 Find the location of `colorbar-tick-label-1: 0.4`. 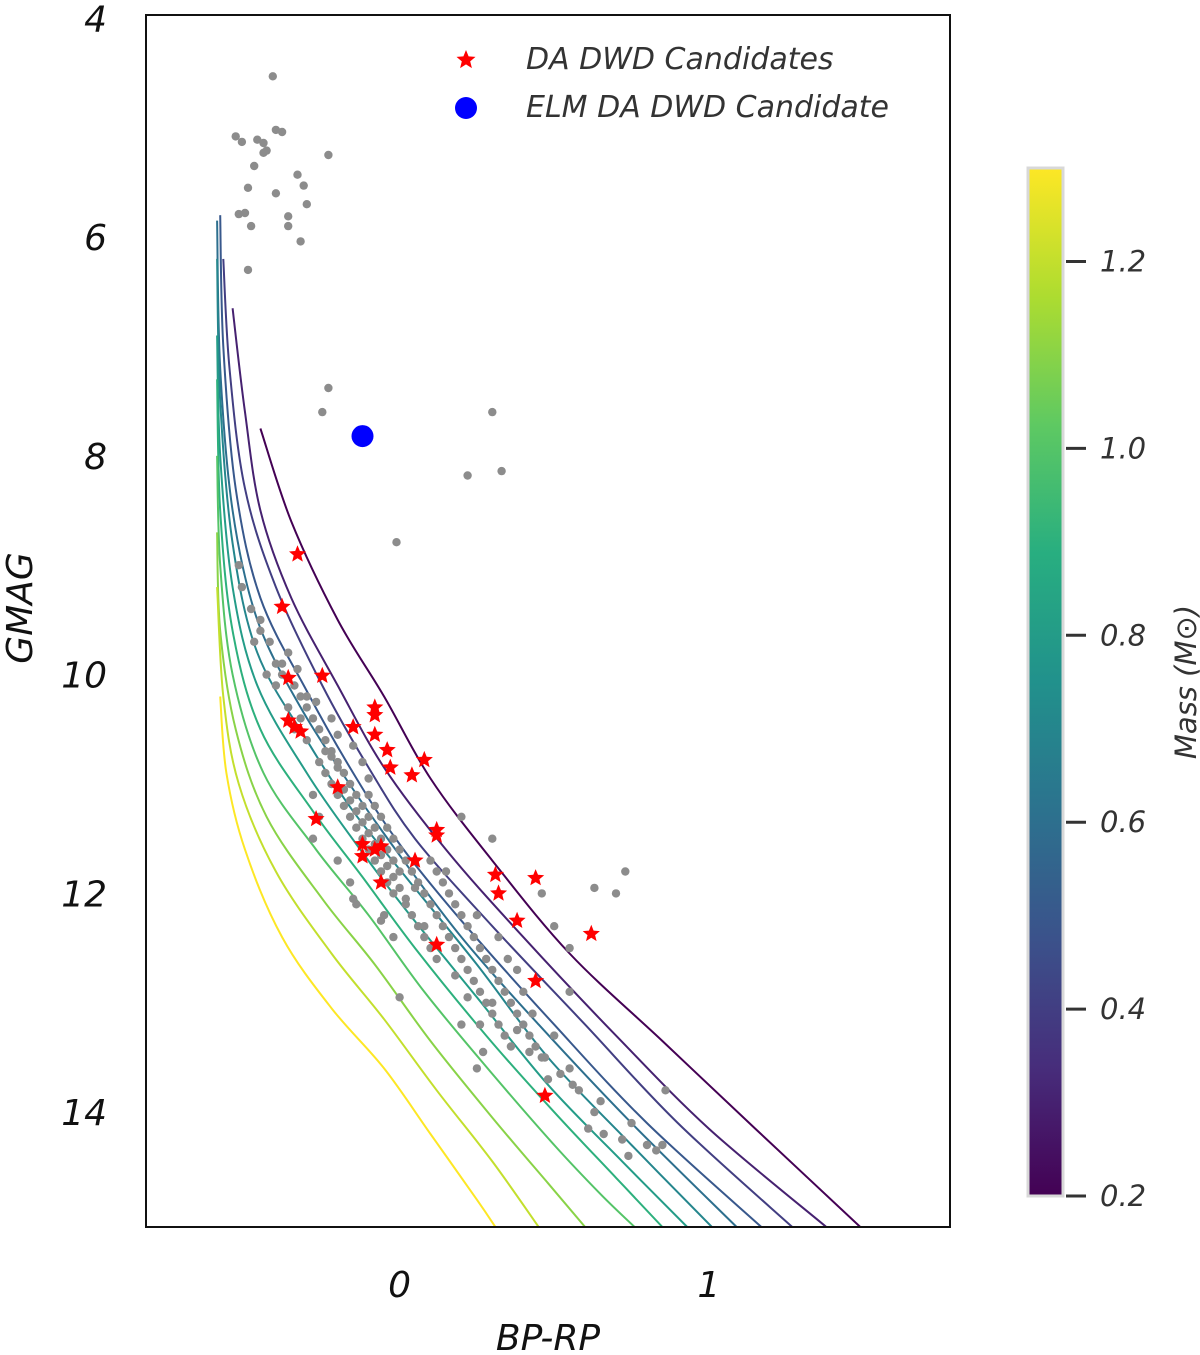

colorbar-tick-label-1: 0.4 is located at coordinates (1123, 1009).